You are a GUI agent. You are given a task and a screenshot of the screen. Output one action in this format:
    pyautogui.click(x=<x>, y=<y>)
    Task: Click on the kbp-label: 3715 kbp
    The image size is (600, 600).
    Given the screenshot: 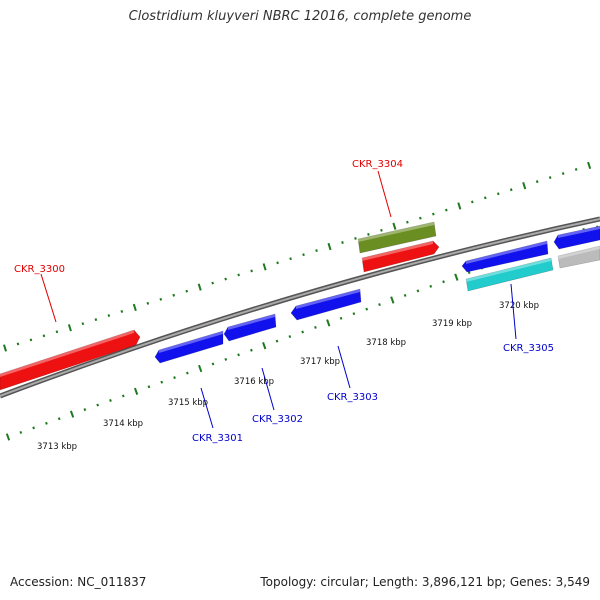 What is the action you would take?
    pyautogui.click(x=188, y=403)
    